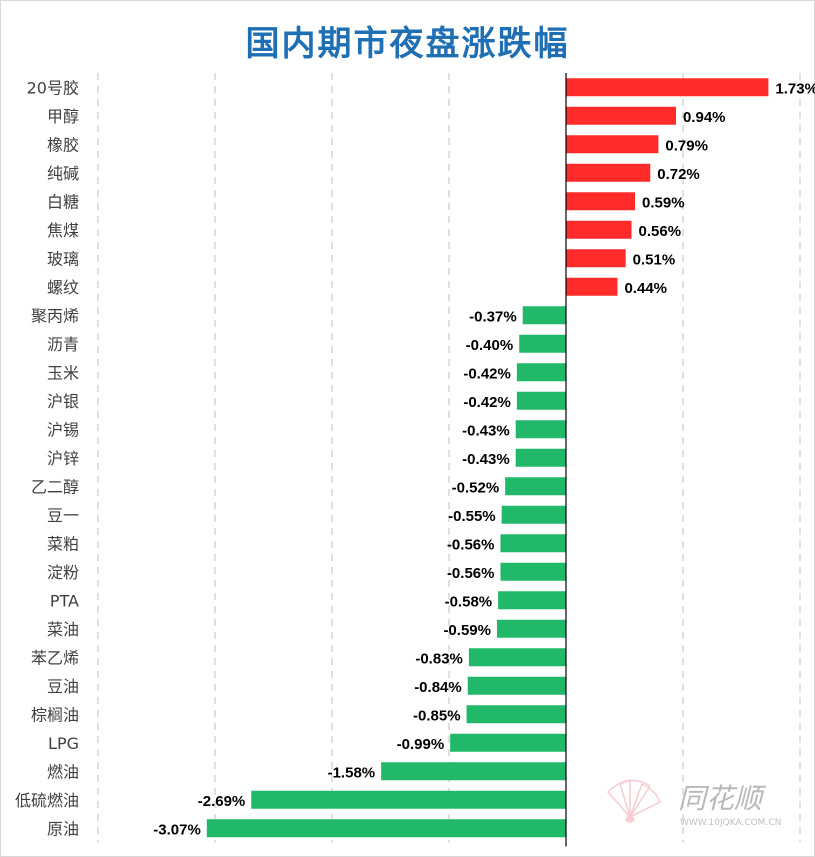  What do you see at coordinates (63, 344) in the screenshot?
I see `category-label: 沥青` at bounding box center [63, 344].